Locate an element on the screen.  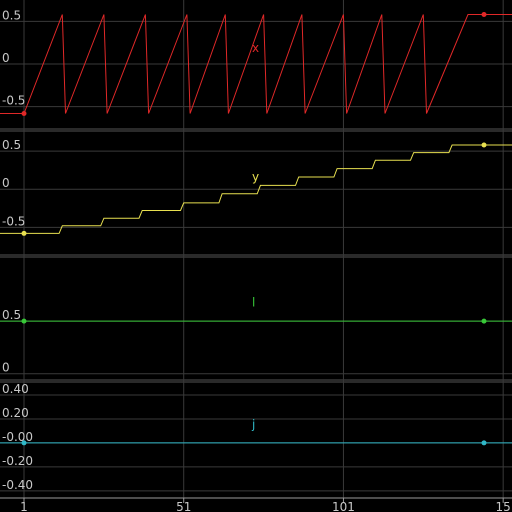
y-tick-label: 0.40 is located at coordinates (15, 389).